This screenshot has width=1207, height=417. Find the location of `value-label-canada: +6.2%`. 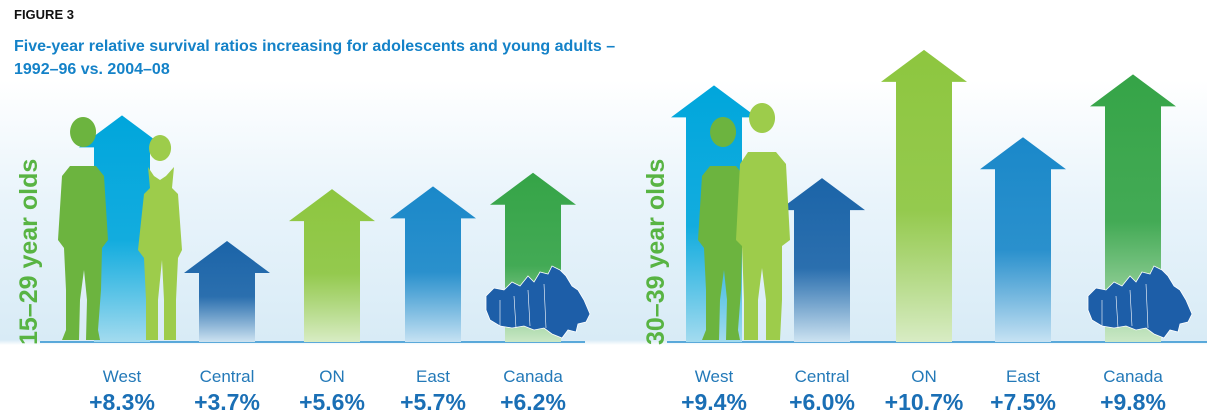

value-label-canada: +6.2% is located at coordinates (533, 402).